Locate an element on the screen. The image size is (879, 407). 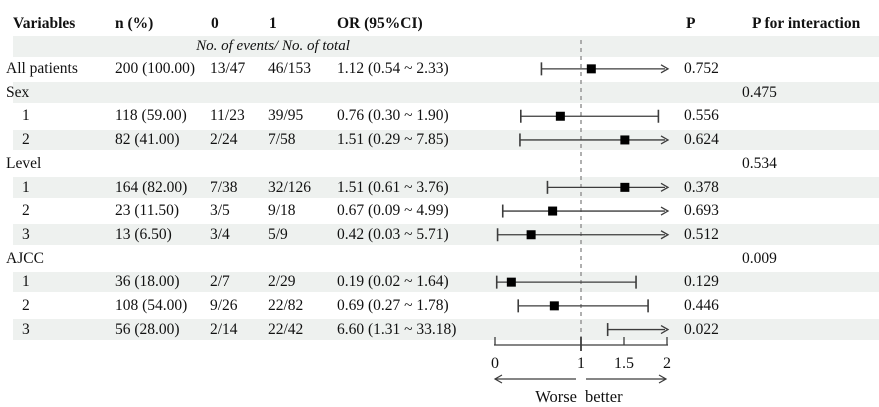
cell-n-pct: 23 (11.50) is located at coordinates (147, 211).